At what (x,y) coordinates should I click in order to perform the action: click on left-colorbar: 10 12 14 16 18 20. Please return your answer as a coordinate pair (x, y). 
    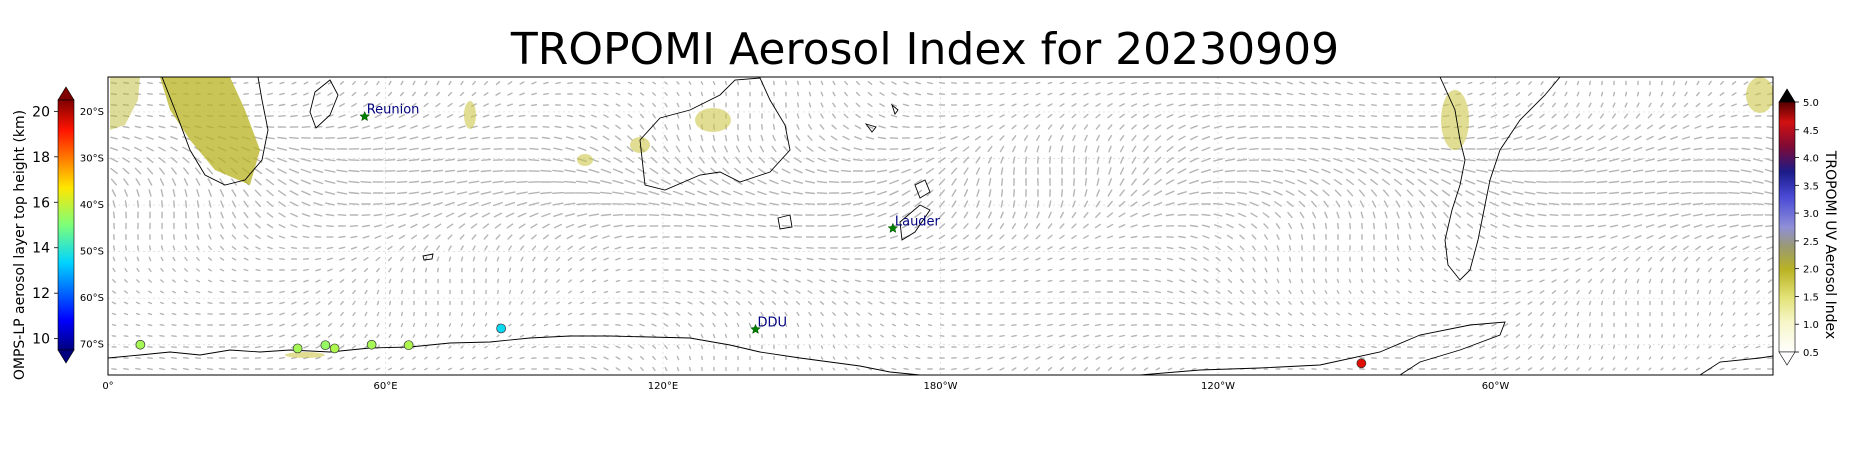
    Looking at the image, I should click on (53, 225).